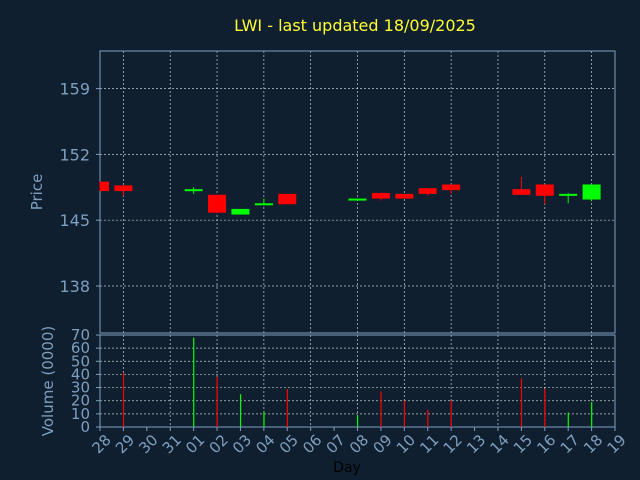 The width and height of the screenshot is (640, 480). I want to click on volume-axis-label: Volume (0000), so click(48, 381).